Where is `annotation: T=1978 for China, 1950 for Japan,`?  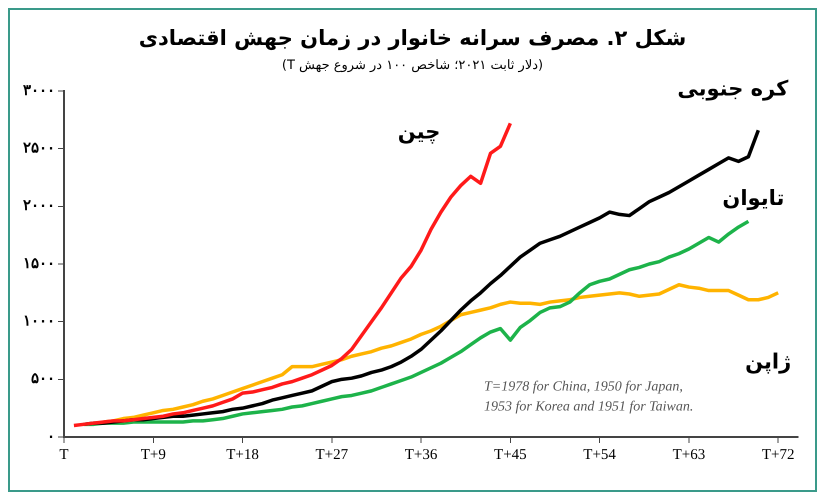 annotation: T=1978 for China, 1950 for Japan, is located at coordinates (583, 387).